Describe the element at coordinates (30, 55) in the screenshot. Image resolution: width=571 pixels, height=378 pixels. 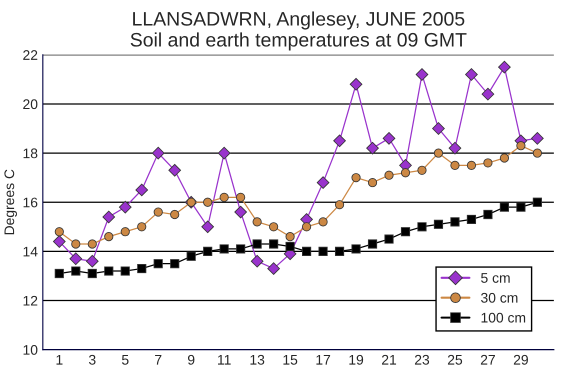
I see `y-tick-label: 22` at that location.